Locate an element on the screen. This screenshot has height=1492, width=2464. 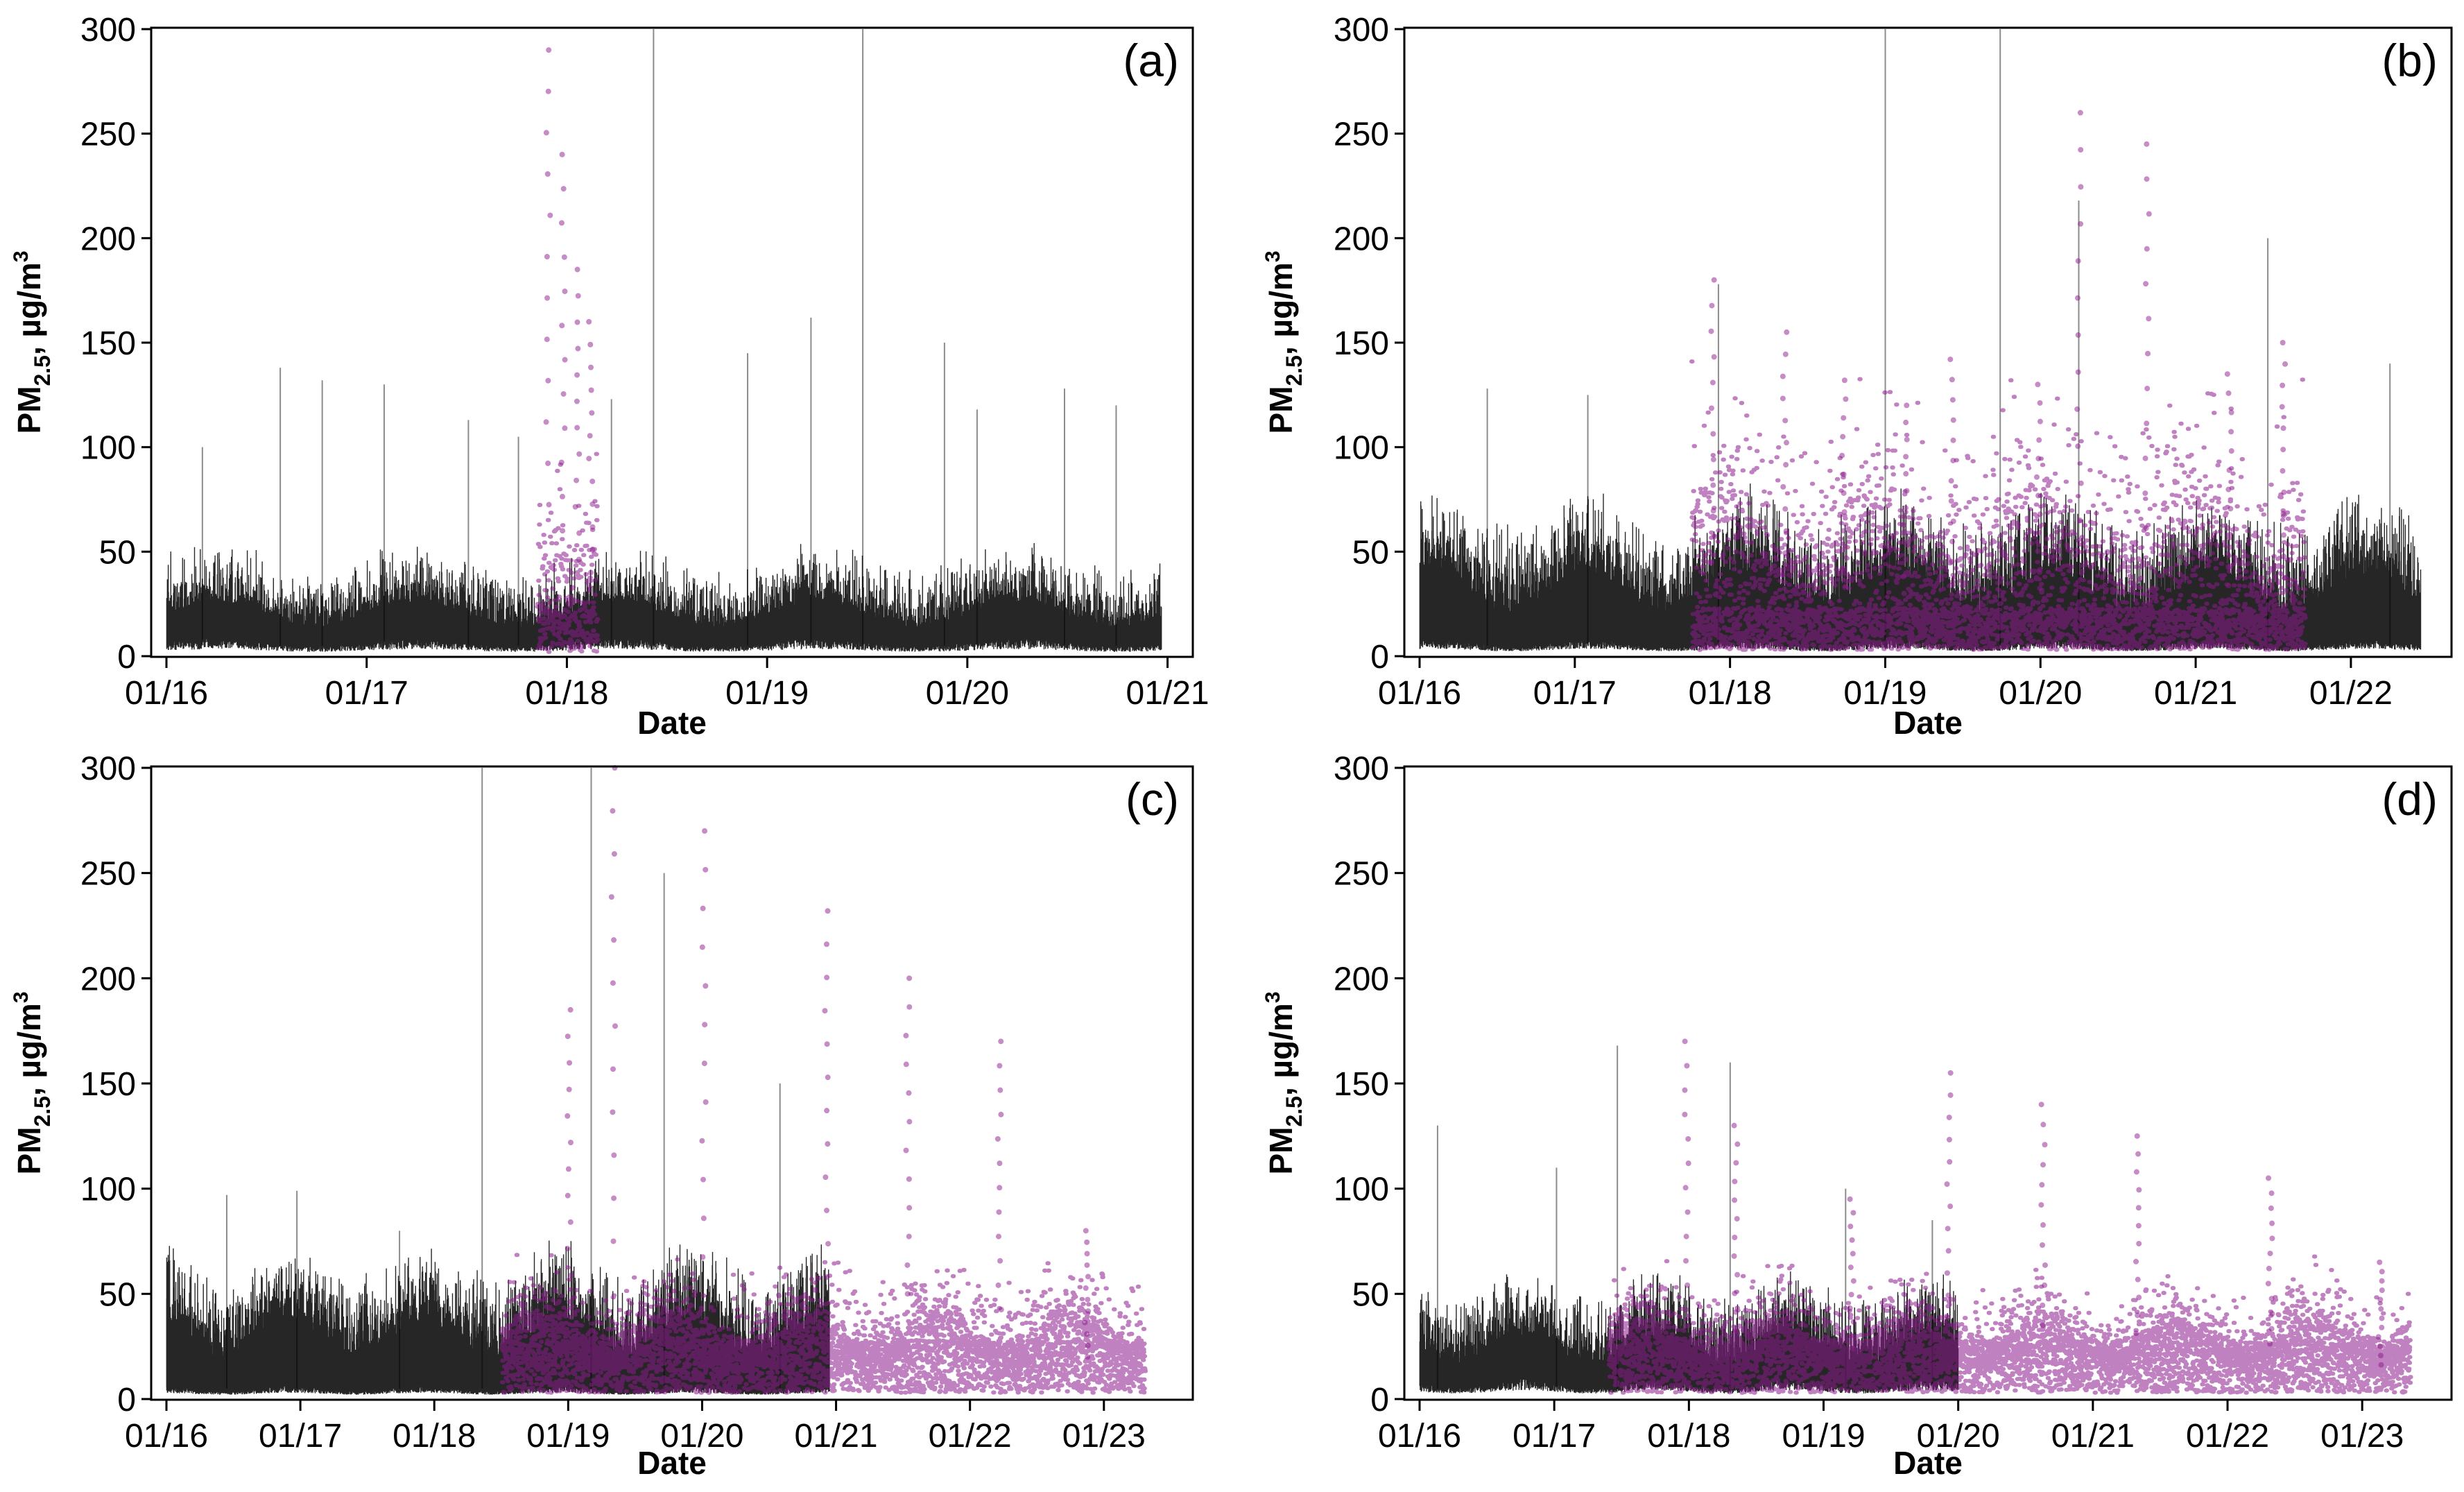
panel-d-x-tick-label: 01/17 is located at coordinates (1555, 1436).